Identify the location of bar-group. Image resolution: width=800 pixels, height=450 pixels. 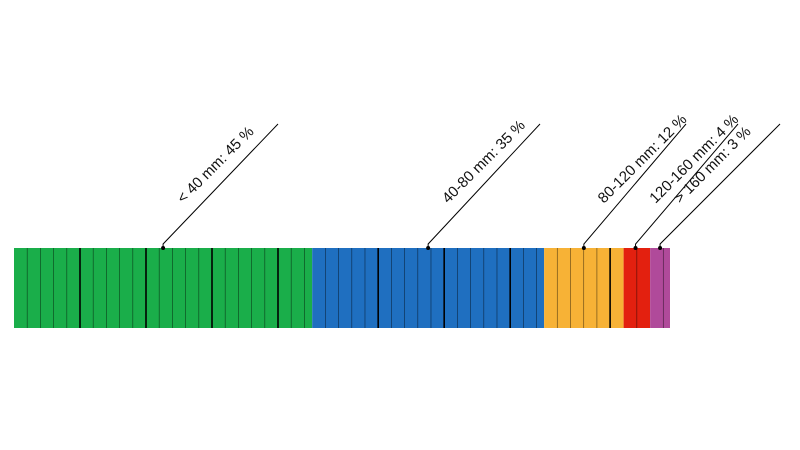
(342, 288).